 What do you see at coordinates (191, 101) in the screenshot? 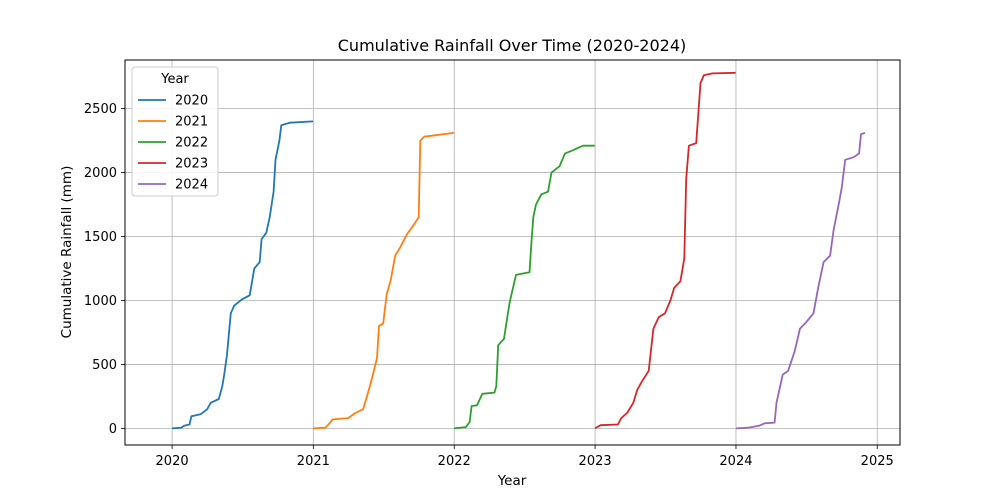
I see `legend-label-2020: 2020` at bounding box center [191, 101].